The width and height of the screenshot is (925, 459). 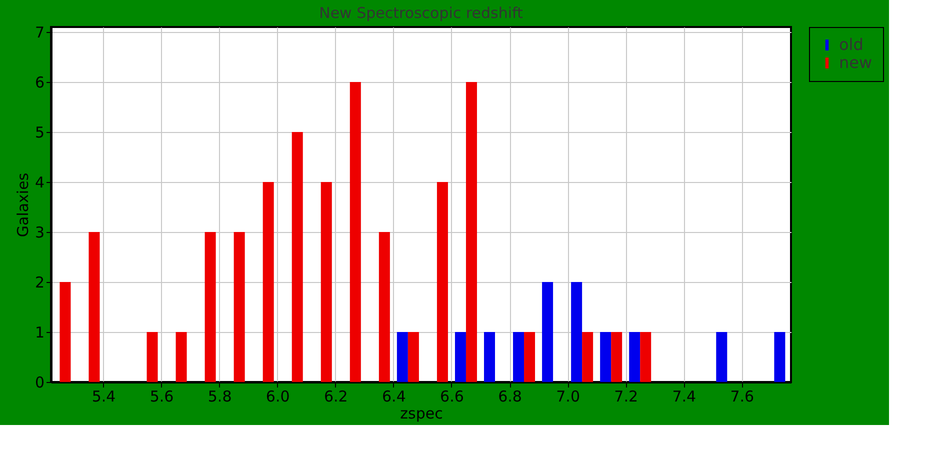 I want to click on y-tick-label: 7, so click(x=39, y=33).